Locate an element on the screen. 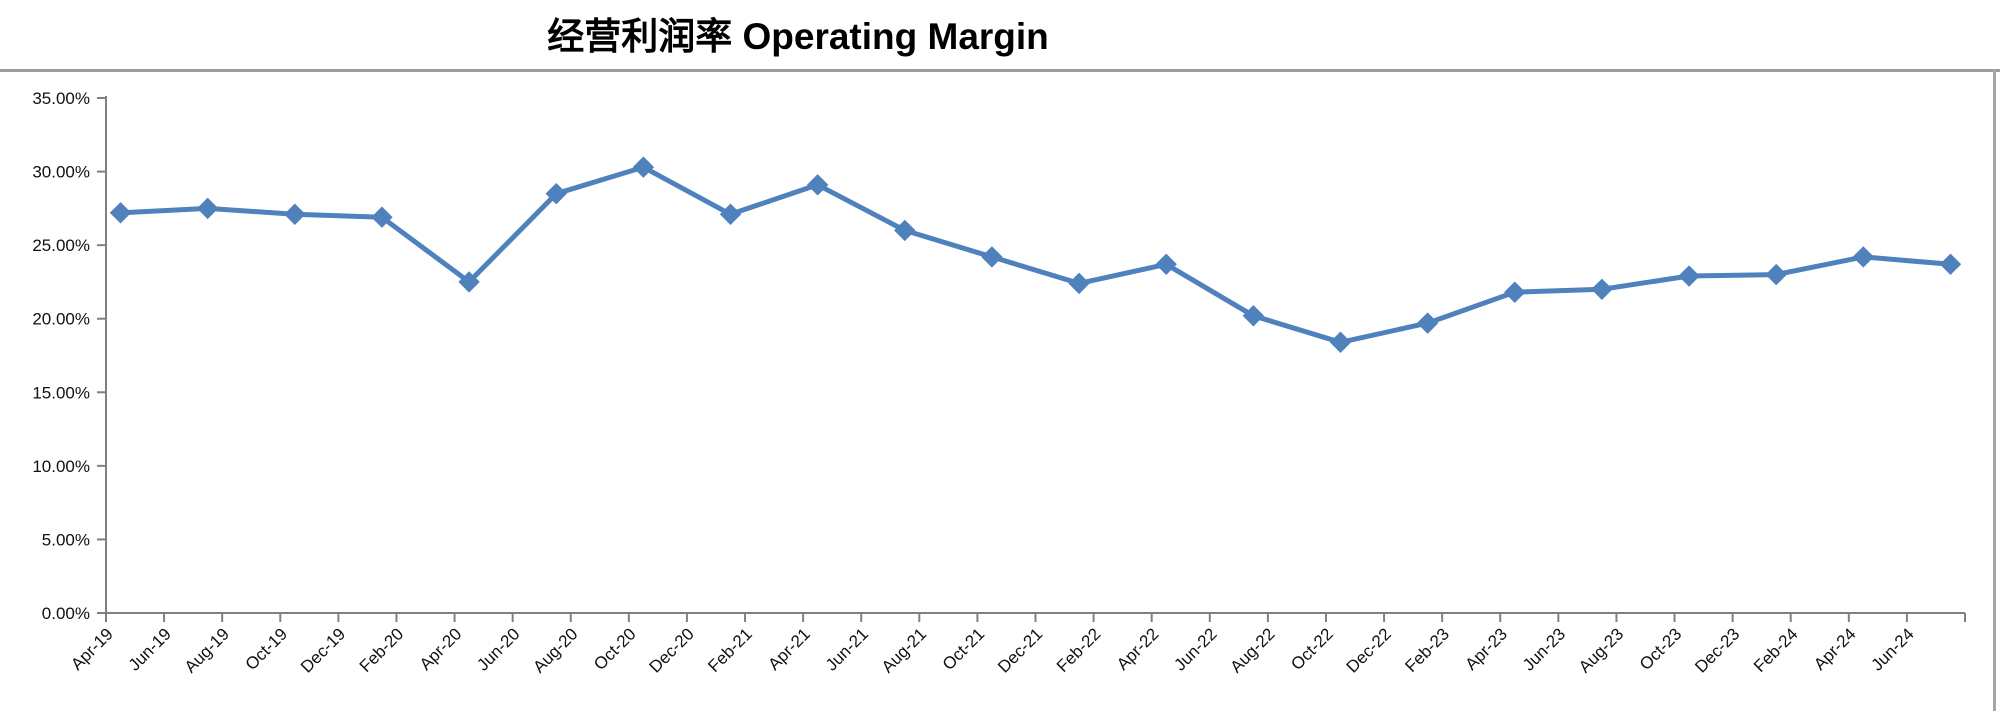 The width and height of the screenshot is (2000, 711). x-tick-label: Apr-21 is located at coordinates (789, 649).